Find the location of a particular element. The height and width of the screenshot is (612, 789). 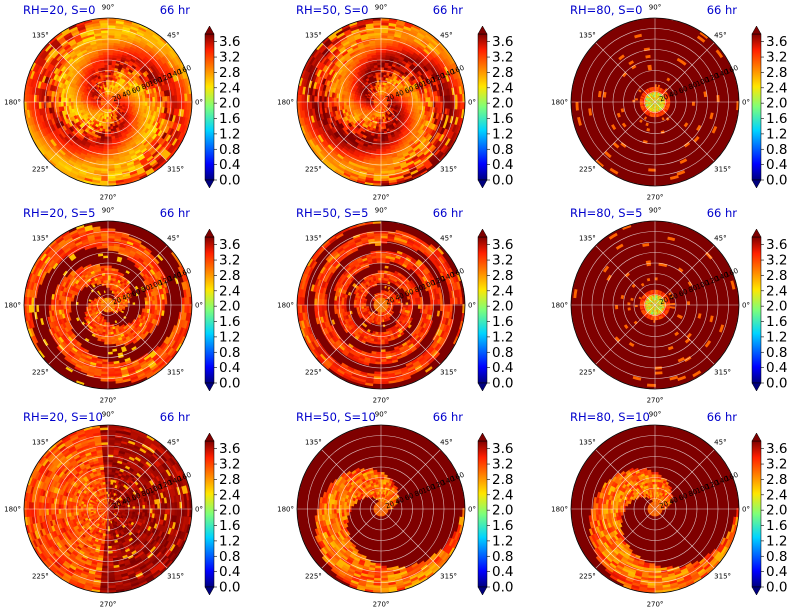

panel-title: RH=80, S=0 is located at coordinates (606, 10).